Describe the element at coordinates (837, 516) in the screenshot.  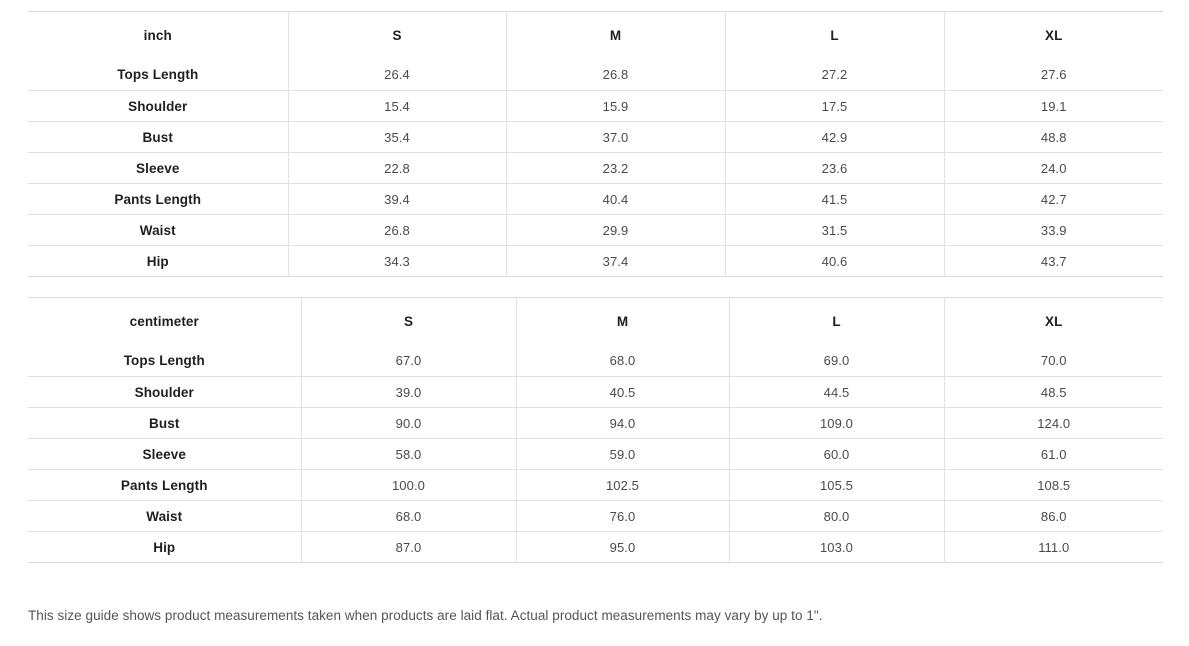
I see `measurement-value-l: 80.0` at that location.